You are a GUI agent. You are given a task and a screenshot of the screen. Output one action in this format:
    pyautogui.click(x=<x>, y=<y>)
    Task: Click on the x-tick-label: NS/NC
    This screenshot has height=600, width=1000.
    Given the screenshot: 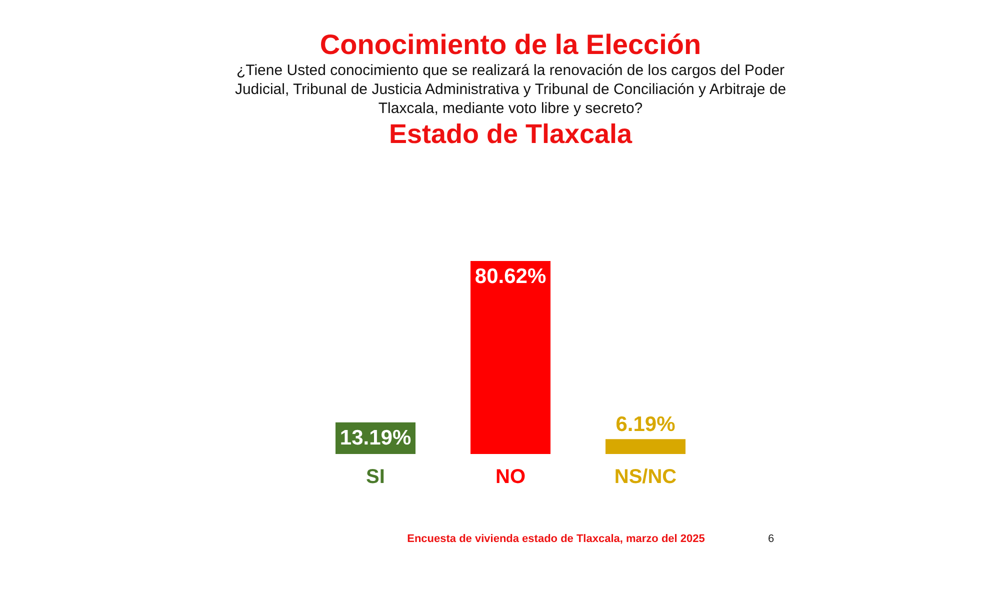 What is the action you would take?
    pyautogui.click(x=645, y=477)
    